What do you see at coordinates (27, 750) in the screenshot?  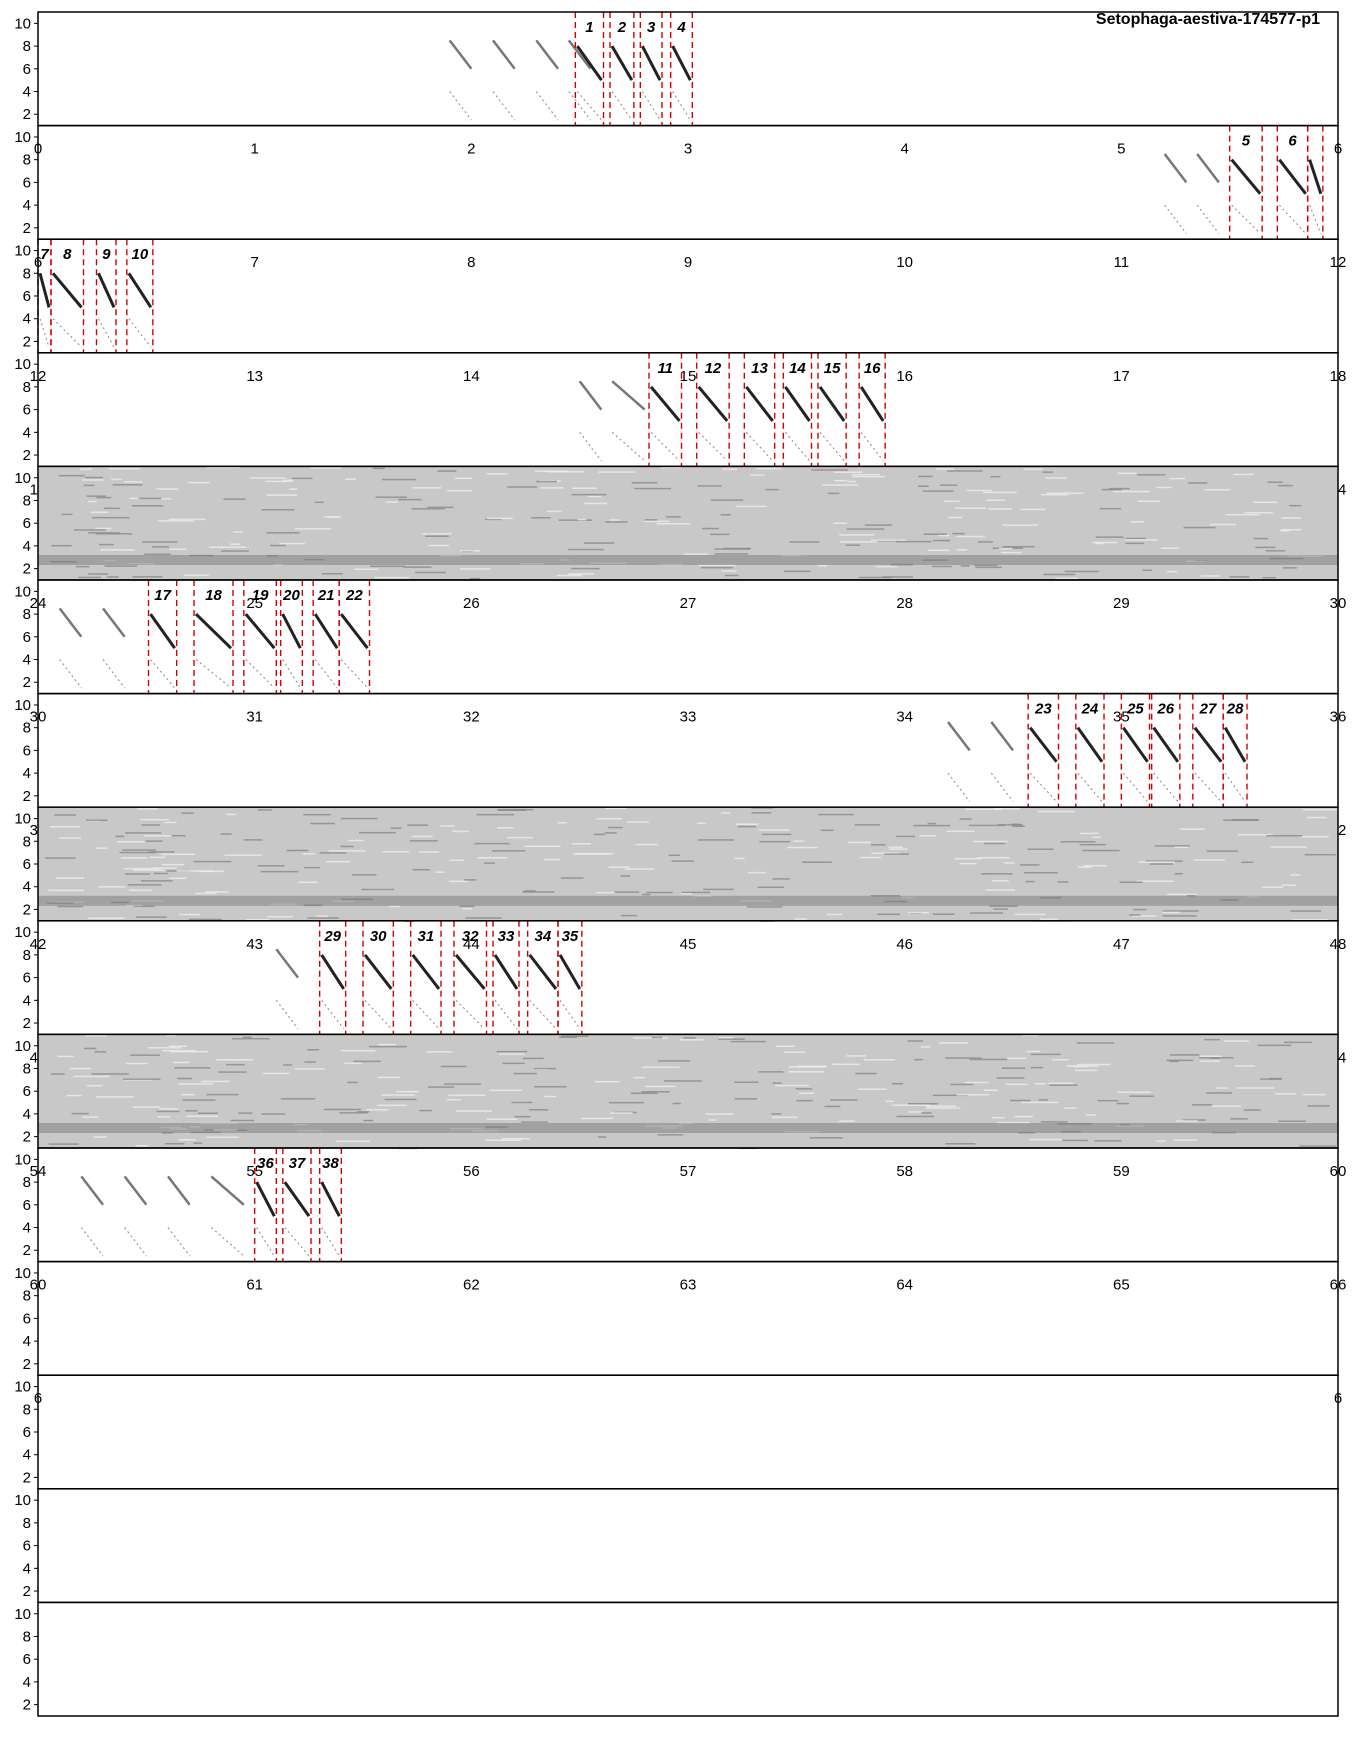 I see `y-tick-label: 6` at bounding box center [27, 750].